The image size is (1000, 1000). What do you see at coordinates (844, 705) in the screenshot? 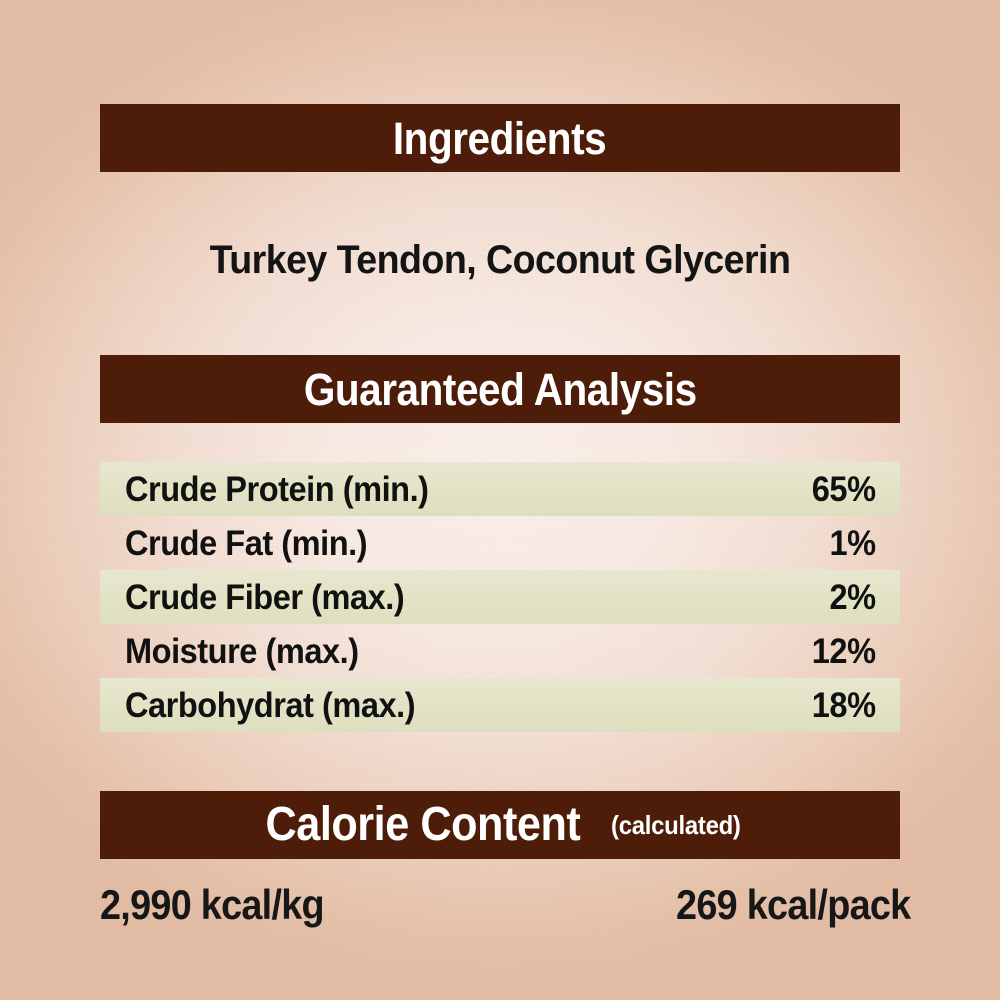
I see `nutrient-value: 18%` at bounding box center [844, 705].